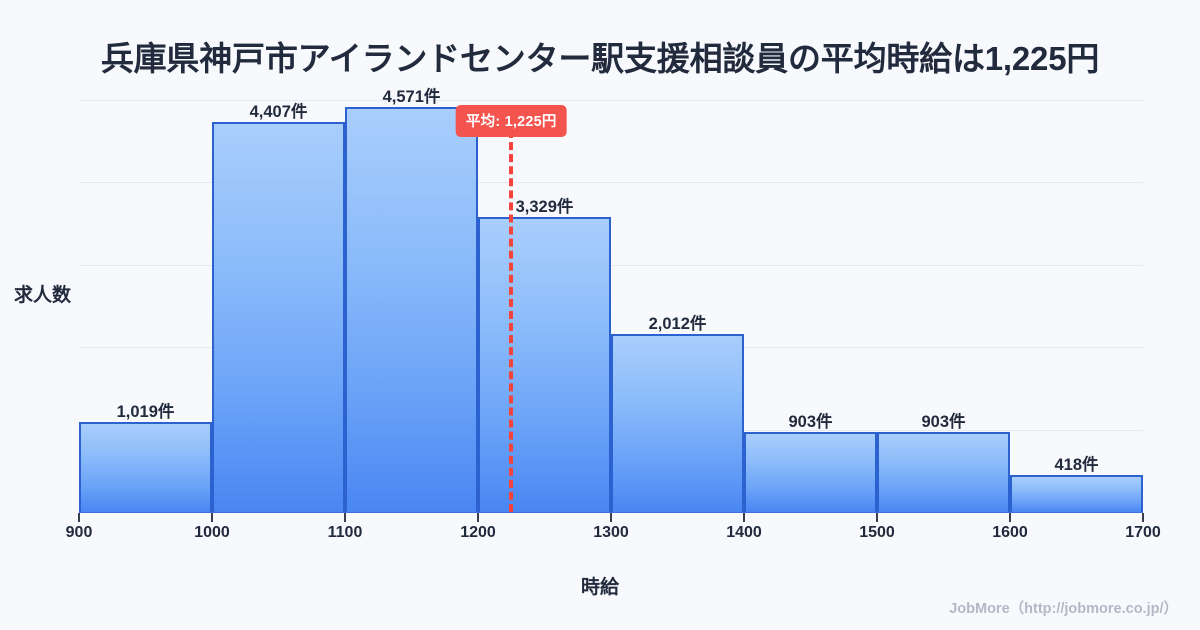 The image size is (1200, 630). I want to click on x-tick-label: 1100, so click(345, 532).